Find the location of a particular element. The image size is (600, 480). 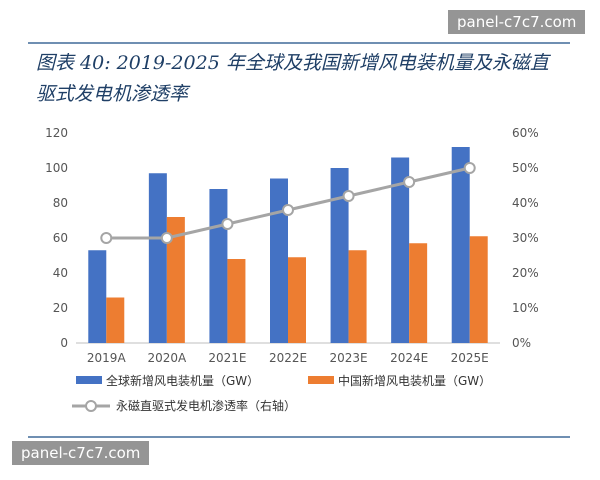

y-right-tick-label: 30% is located at coordinates (525, 238).